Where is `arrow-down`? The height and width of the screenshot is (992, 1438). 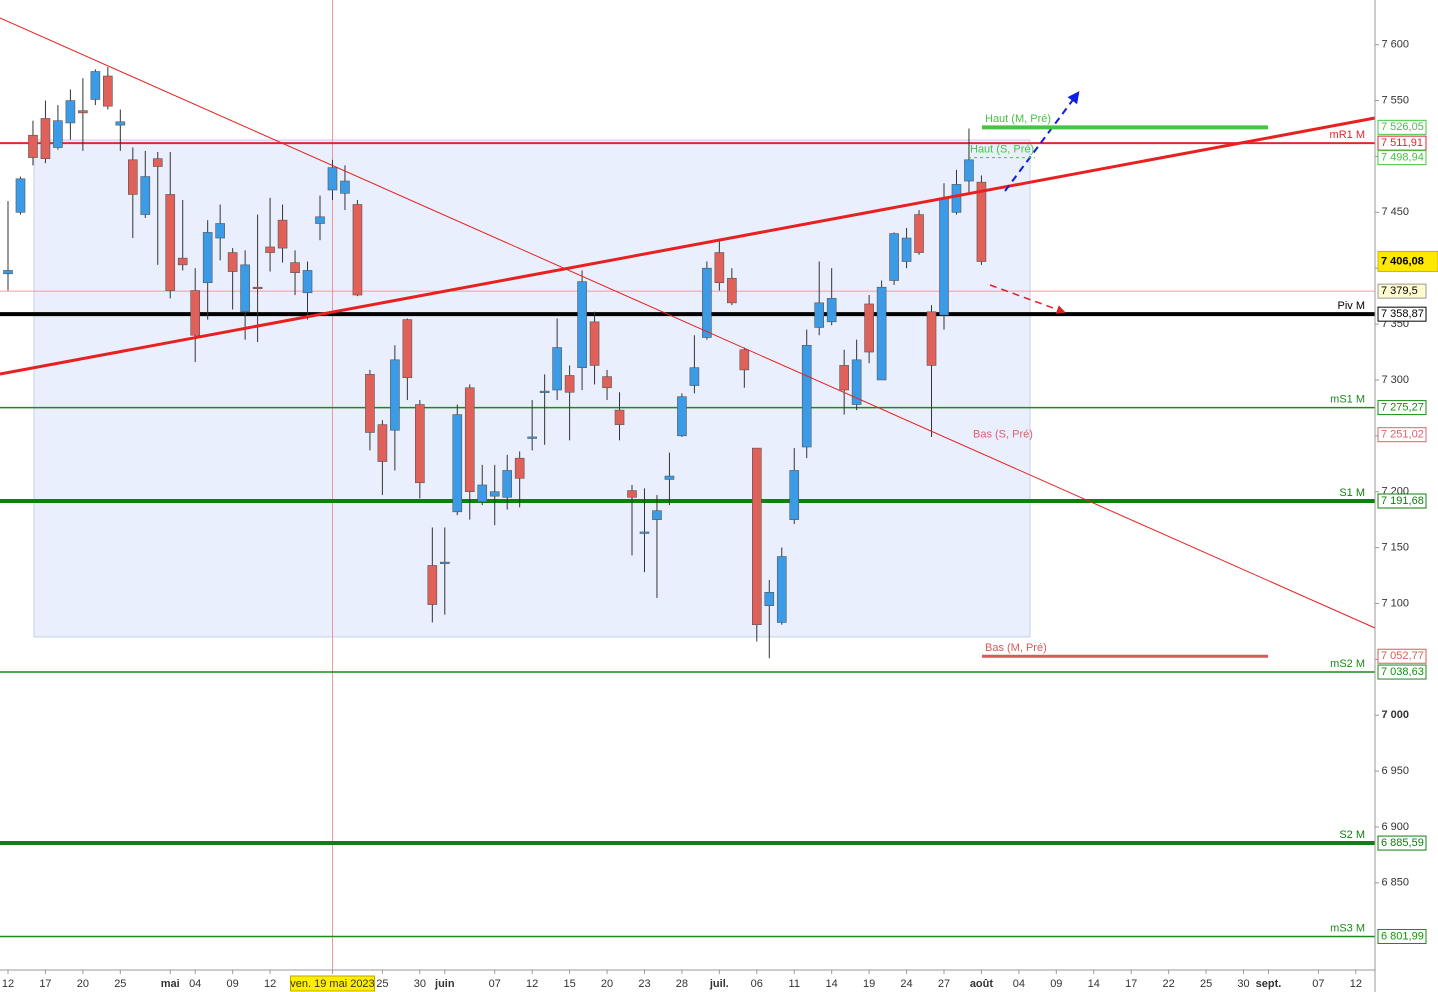 arrow-down is located at coordinates (1027, 299).